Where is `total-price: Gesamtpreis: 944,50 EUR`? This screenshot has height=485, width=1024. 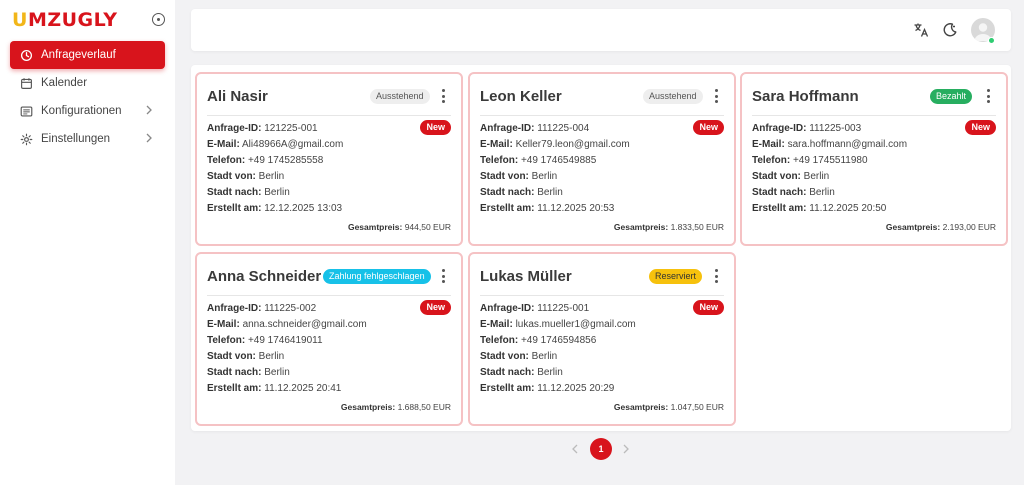 total-price: Gesamtpreis: 944,50 EUR is located at coordinates (399, 227).